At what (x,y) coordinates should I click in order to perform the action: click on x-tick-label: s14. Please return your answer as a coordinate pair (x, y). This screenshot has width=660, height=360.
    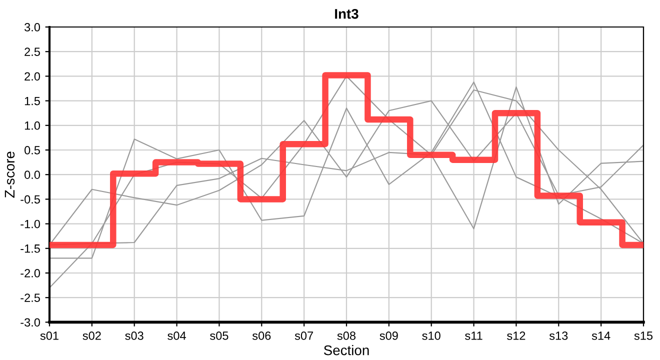
    Looking at the image, I should click on (601, 336).